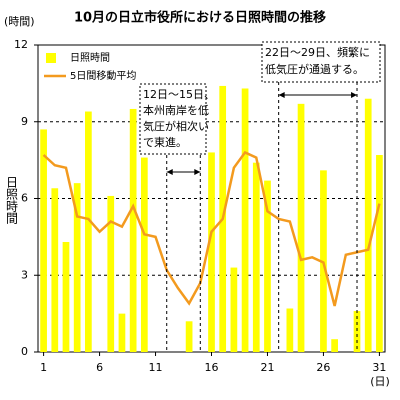 This screenshot has height=400, width=400. Describe the element at coordinates (101, 68) in the screenshot. I see `legend-box` at that location.